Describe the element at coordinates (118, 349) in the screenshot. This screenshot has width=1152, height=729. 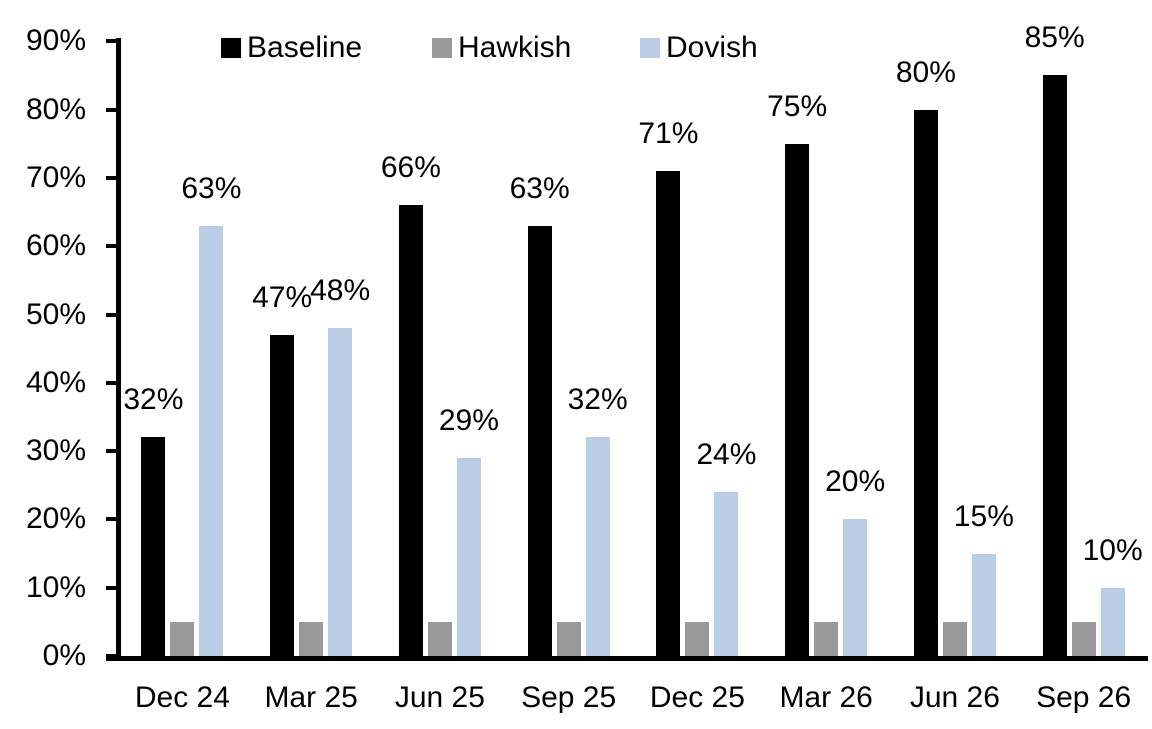
I see `y-axis-line` at that location.